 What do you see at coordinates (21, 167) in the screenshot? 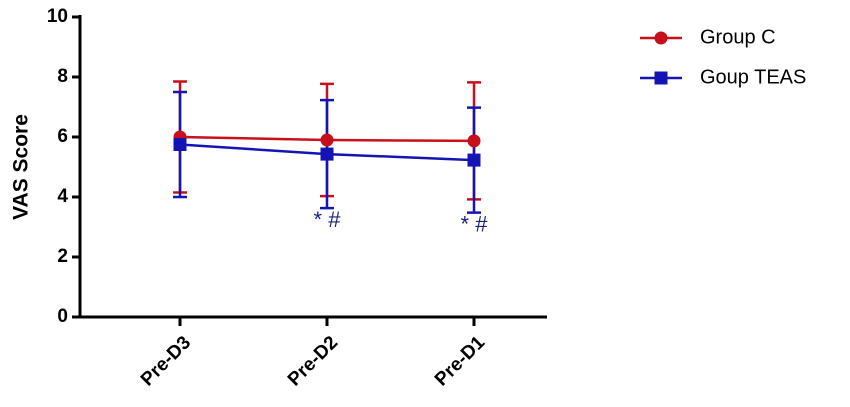
I see `y-axis-title: VAS Score` at bounding box center [21, 167].